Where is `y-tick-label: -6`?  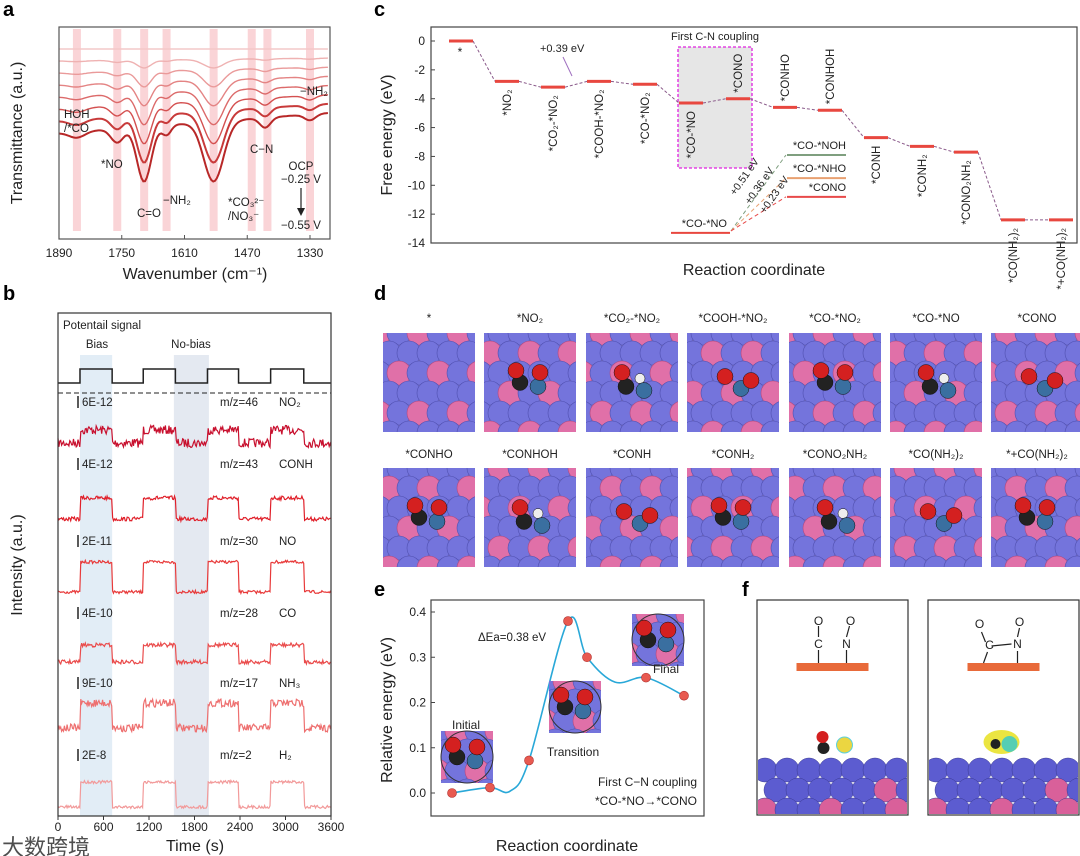 y-tick-label: -6 is located at coordinates (419, 128).